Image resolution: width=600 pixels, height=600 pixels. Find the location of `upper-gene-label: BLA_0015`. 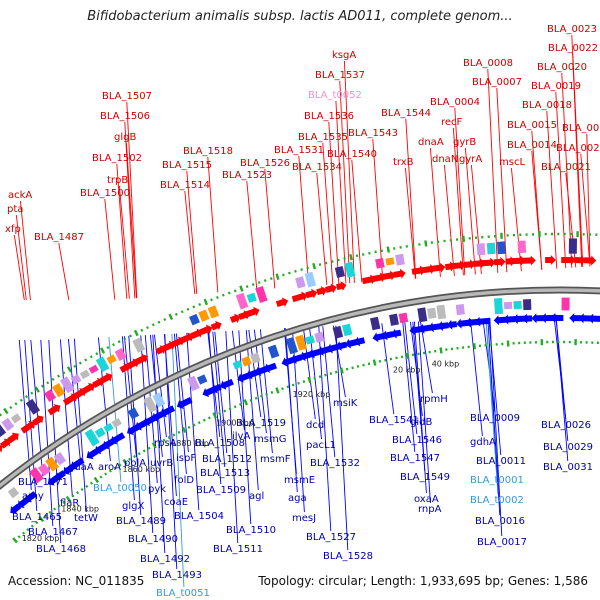

upper-gene-label: BLA_0015 is located at coordinates (532, 125).